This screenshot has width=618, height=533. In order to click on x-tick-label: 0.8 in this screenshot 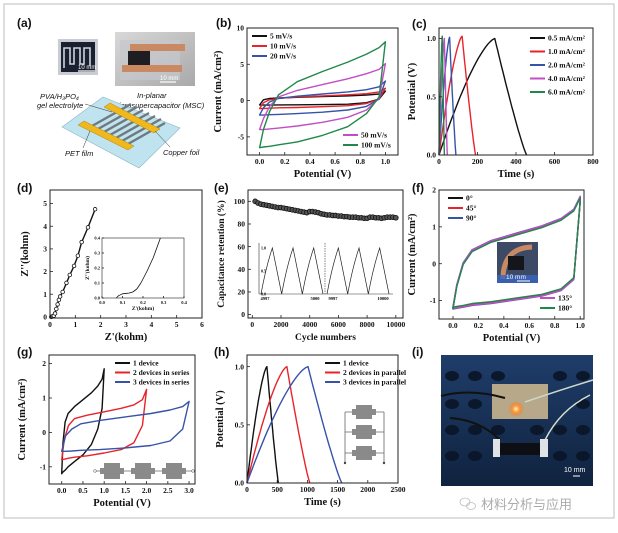, I will do `click(361, 161)`.